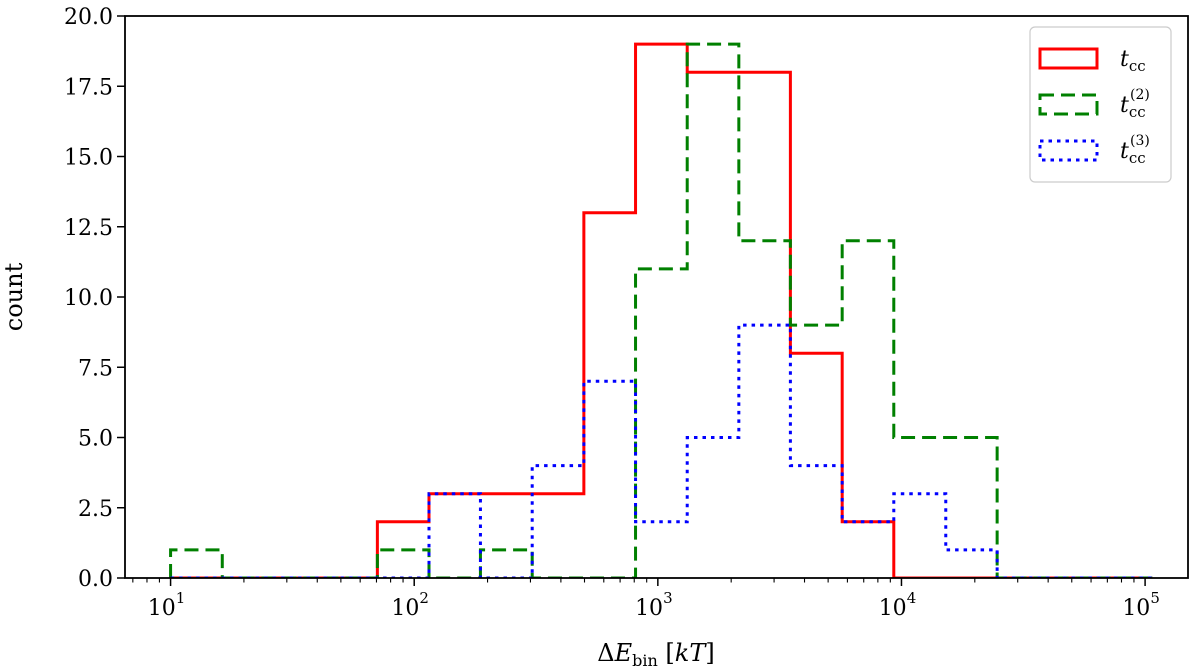 This screenshot has height=670, width=1200. What do you see at coordinates (88, 87) in the screenshot?
I see `y-tick-label: 17.5` at bounding box center [88, 87].